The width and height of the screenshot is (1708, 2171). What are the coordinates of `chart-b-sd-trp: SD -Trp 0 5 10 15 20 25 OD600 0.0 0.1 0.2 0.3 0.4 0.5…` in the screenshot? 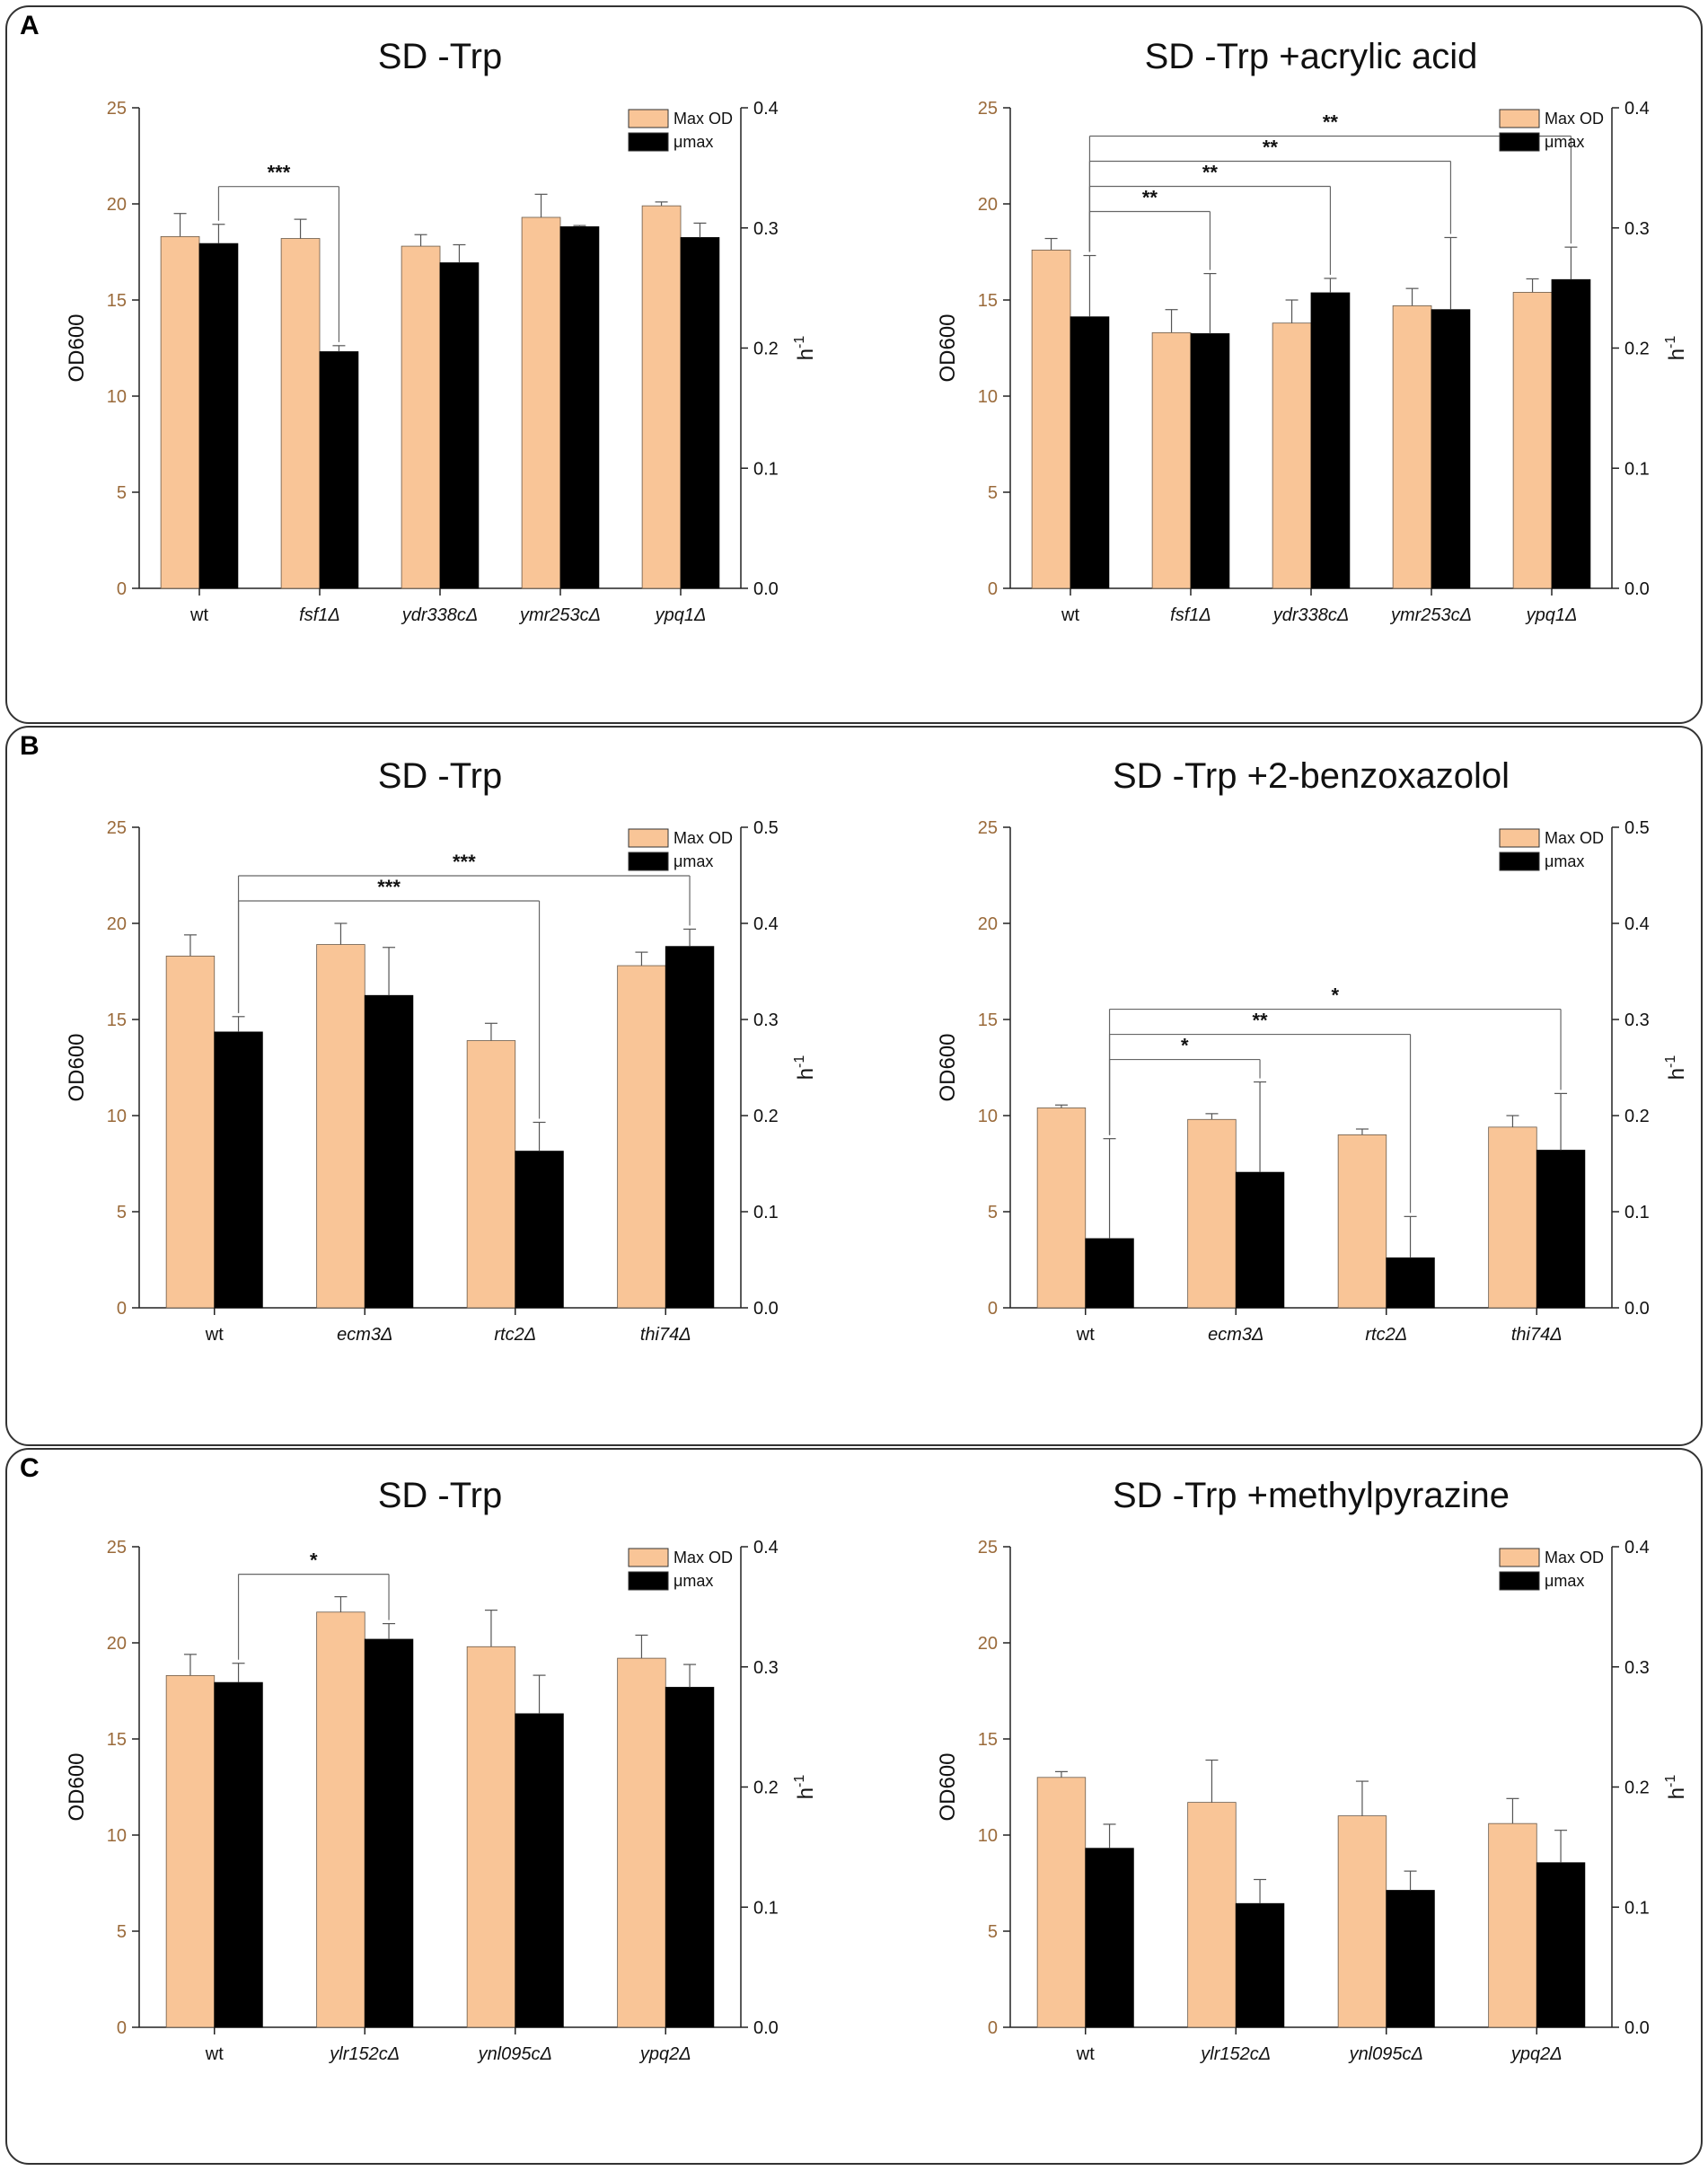 It's located at (441, 1050).